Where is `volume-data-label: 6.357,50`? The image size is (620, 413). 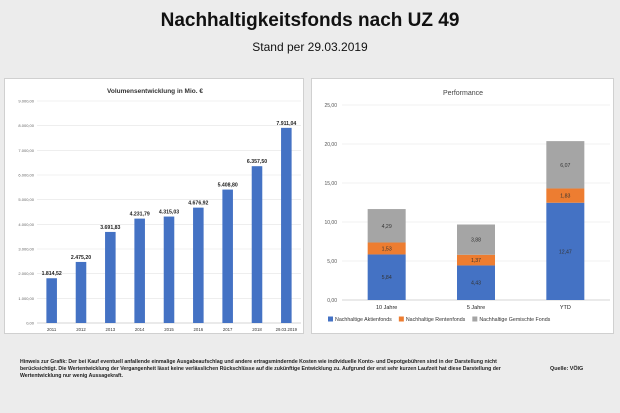 volume-data-label: 6.357,50 is located at coordinates (257, 162).